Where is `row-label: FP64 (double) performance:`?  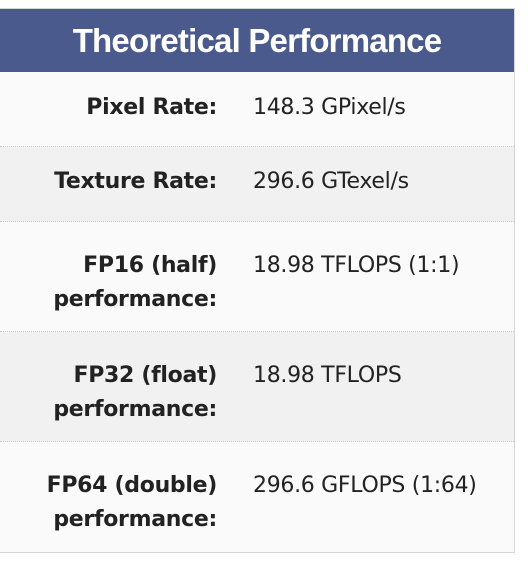 row-label: FP64 (double) performance: is located at coordinates (132, 502).